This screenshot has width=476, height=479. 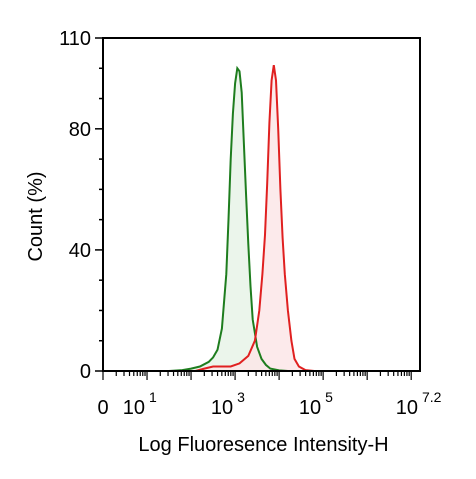 I want to click on y-axis-ticks, so click(x=99, y=204).